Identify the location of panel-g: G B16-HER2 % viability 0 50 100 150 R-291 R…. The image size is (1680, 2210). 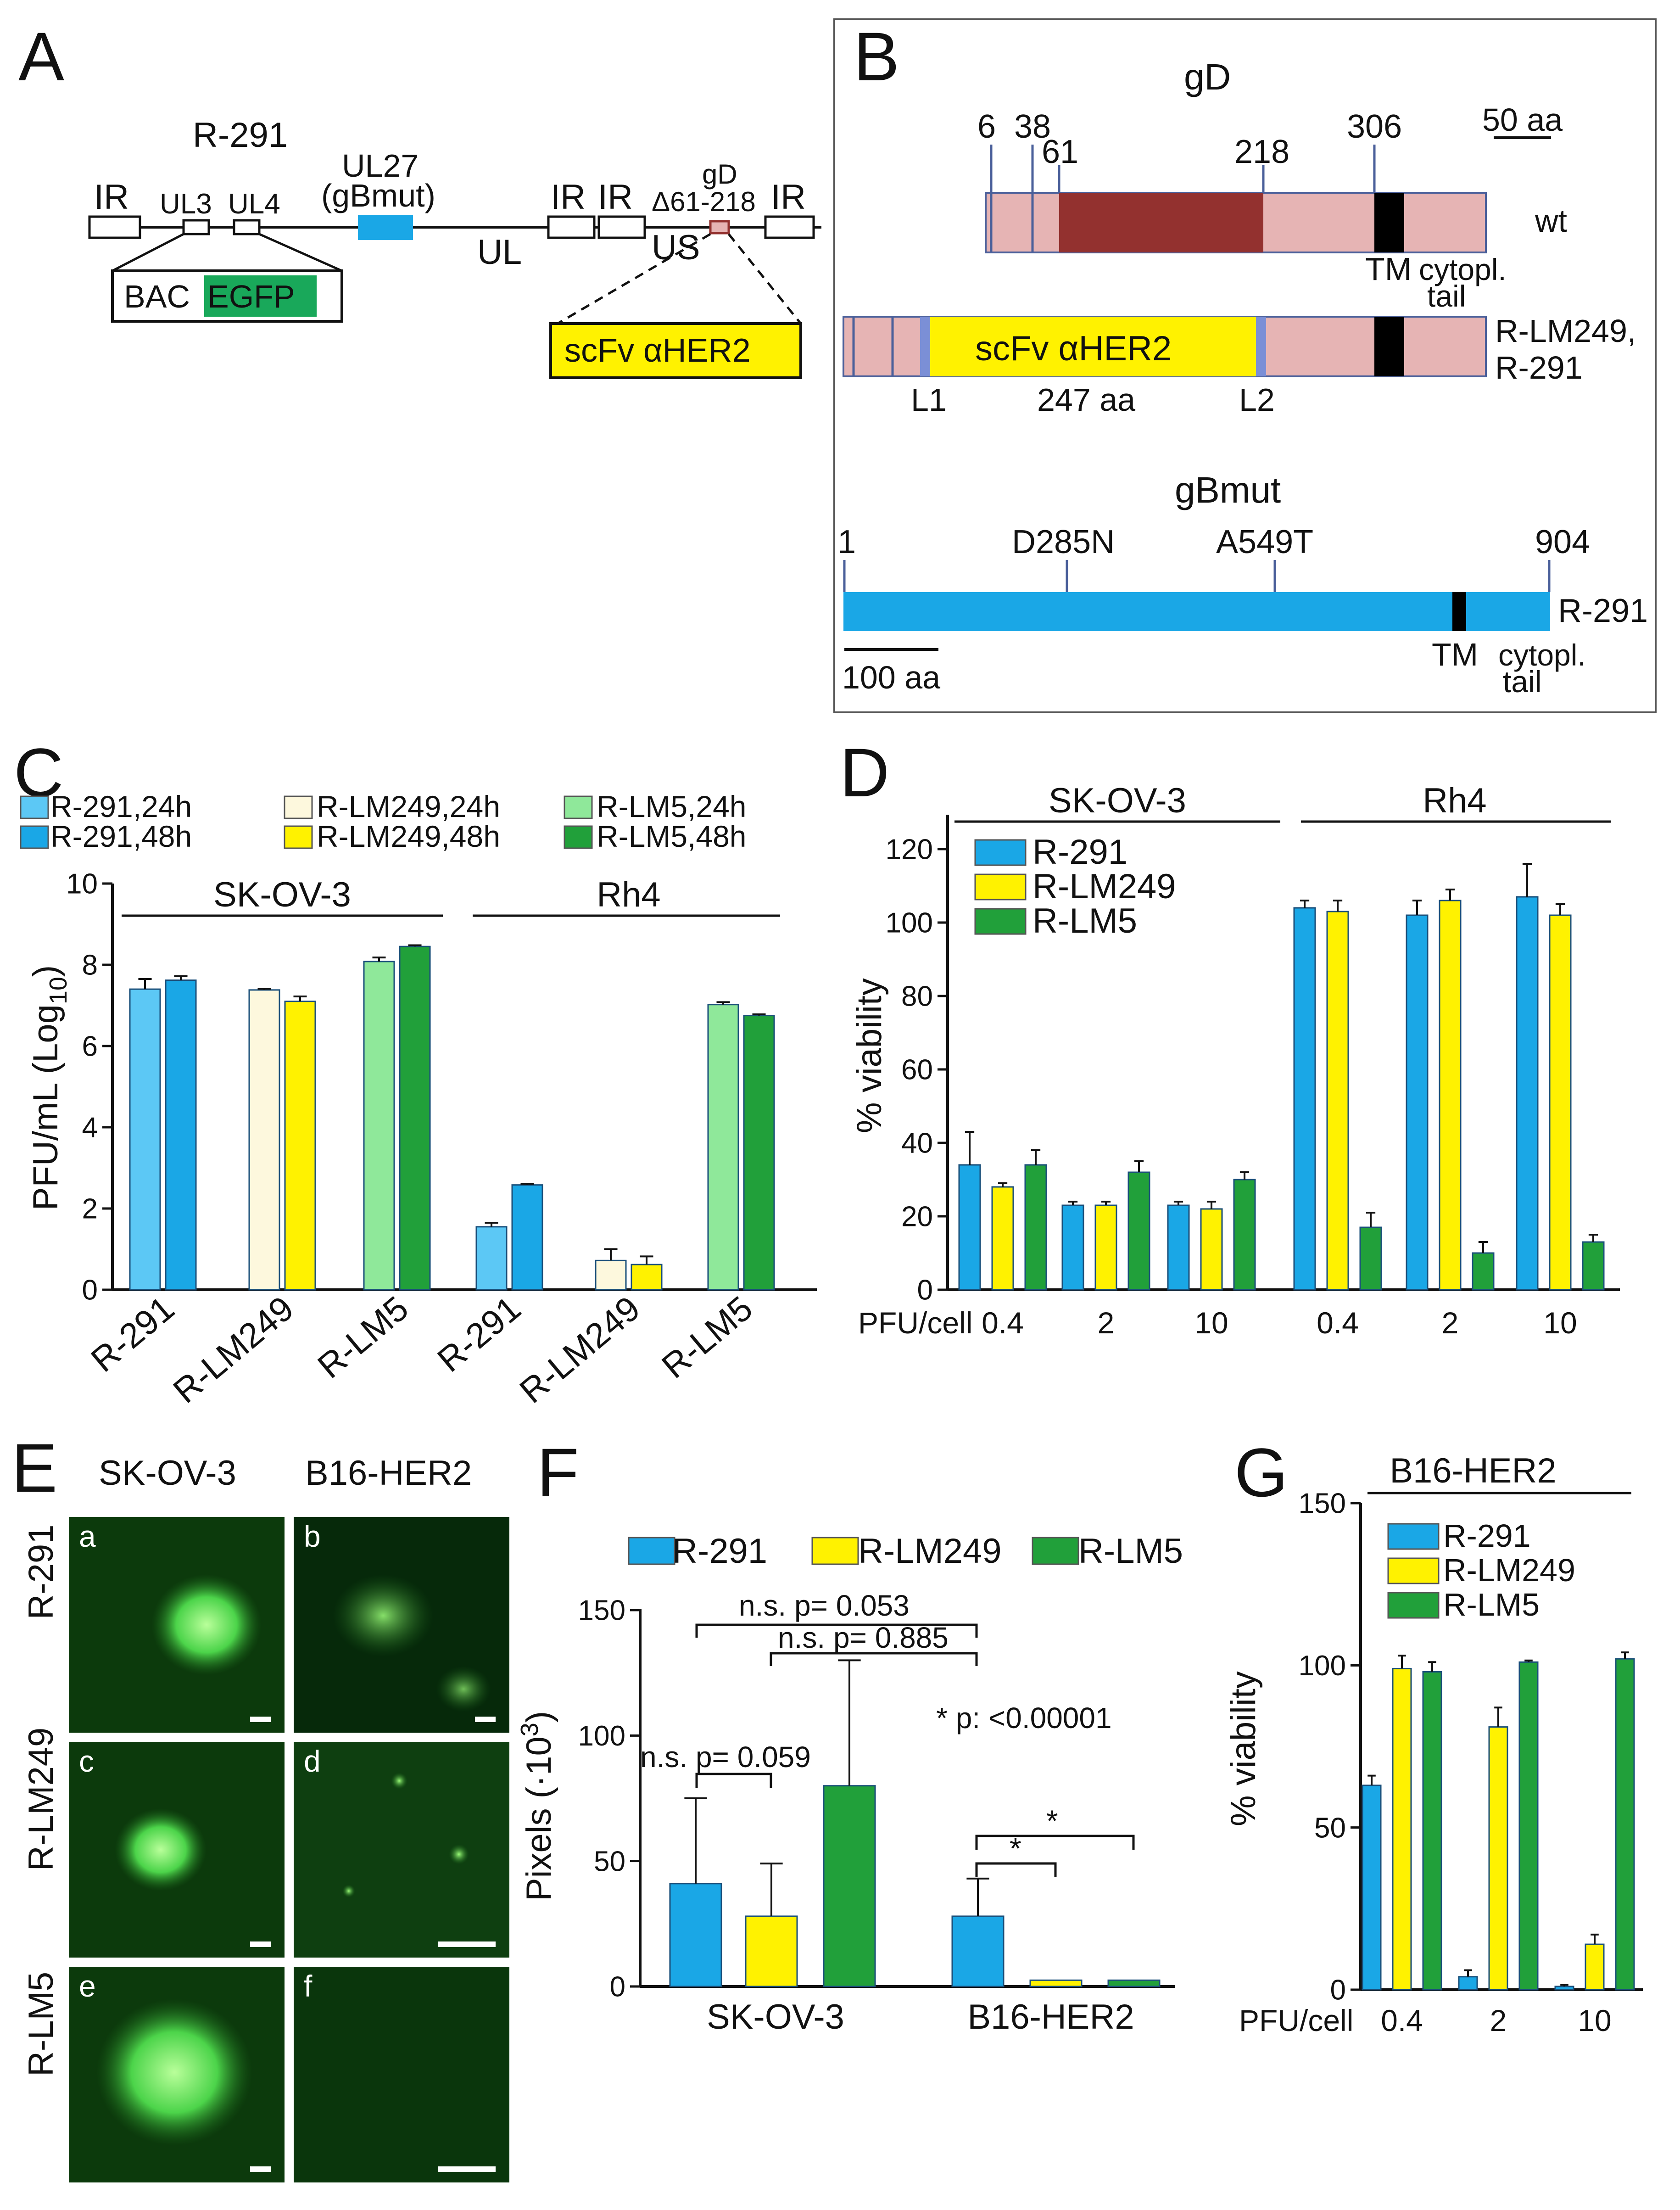
(1433, 1735).